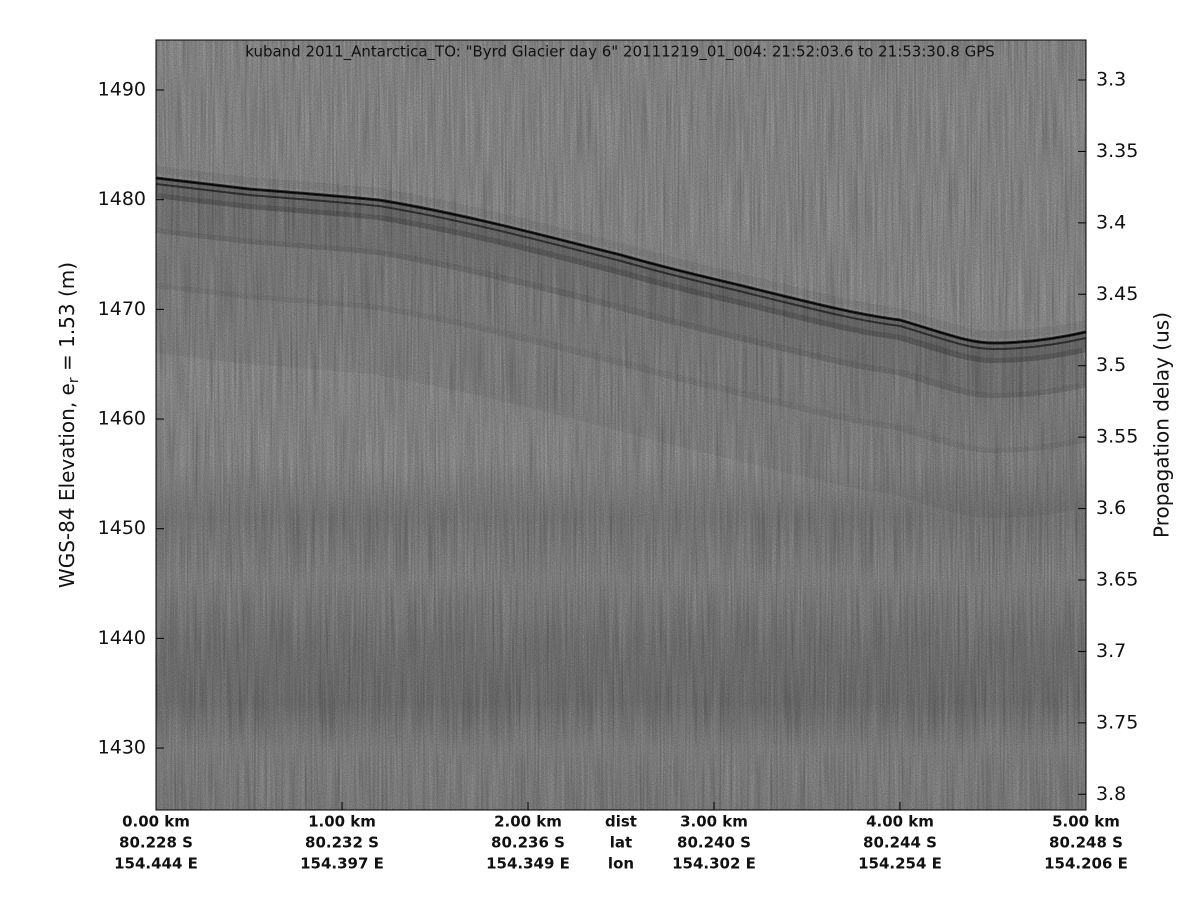  Describe the element at coordinates (156, 822) in the screenshot. I see `x-tick-label: 0.00 km` at that location.